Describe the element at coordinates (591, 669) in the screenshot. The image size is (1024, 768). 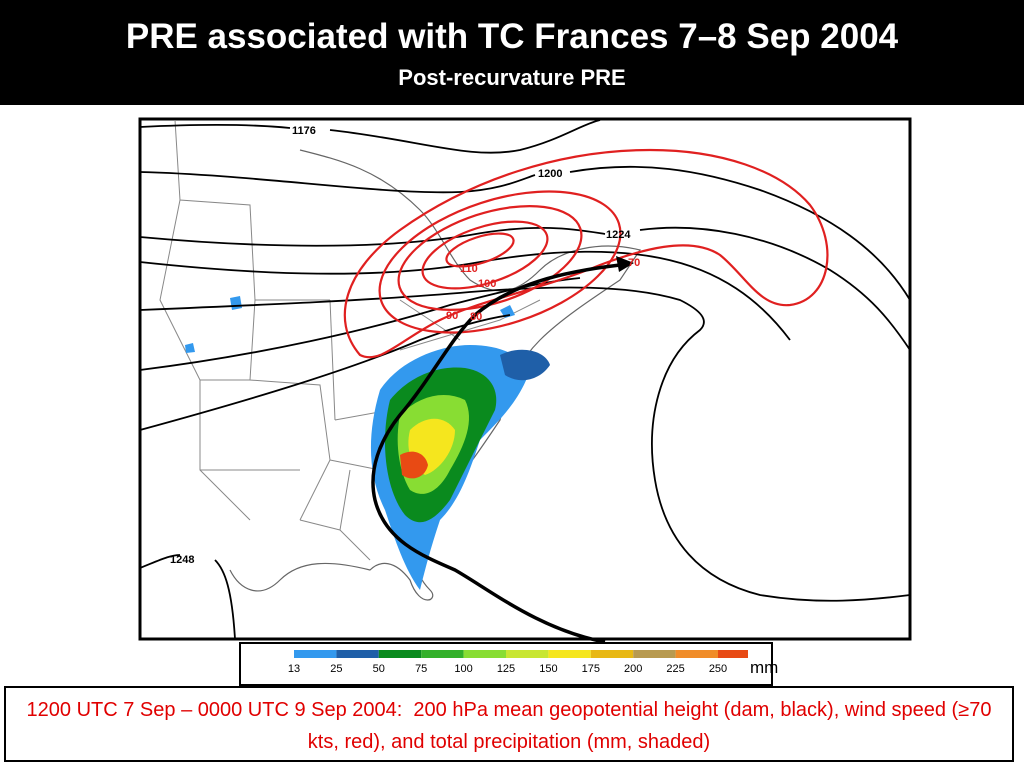
I see `colorbar-tick-label: 175` at that location.